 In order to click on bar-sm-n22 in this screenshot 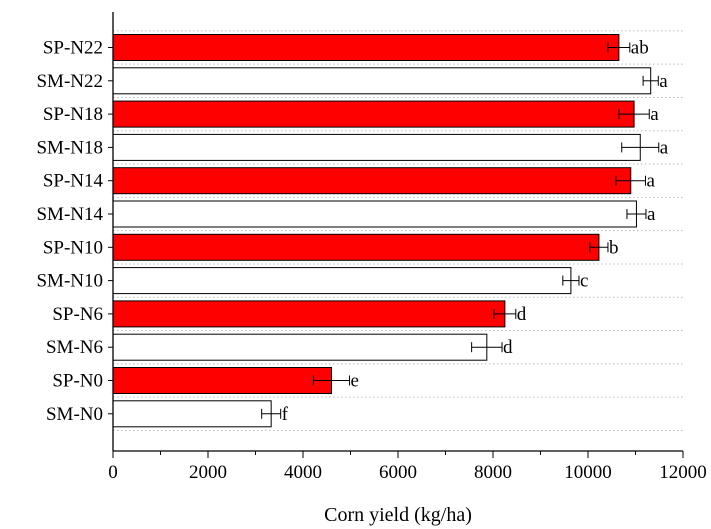, I will do `click(382, 81)`.